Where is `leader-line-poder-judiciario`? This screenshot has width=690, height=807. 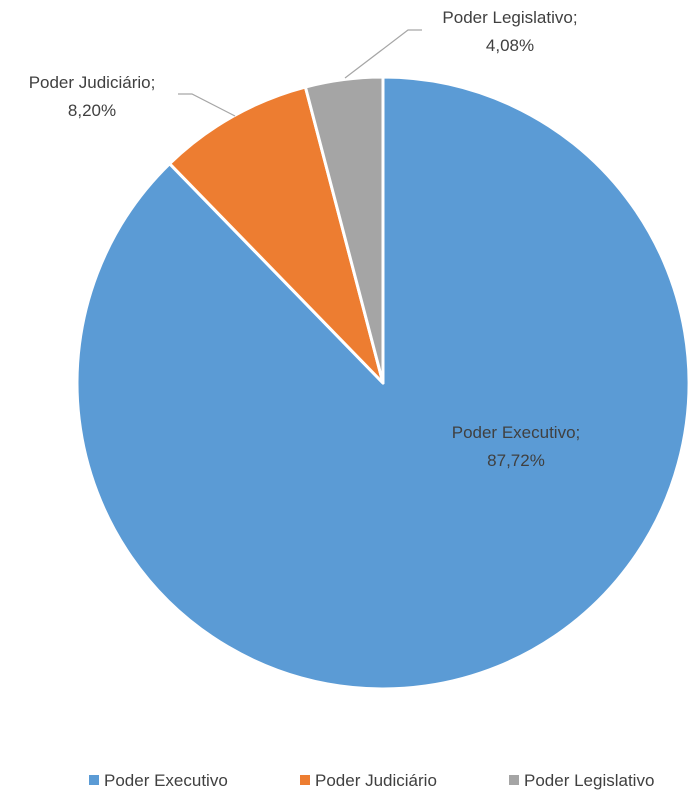 leader-line-poder-judiciario is located at coordinates (207, 105).